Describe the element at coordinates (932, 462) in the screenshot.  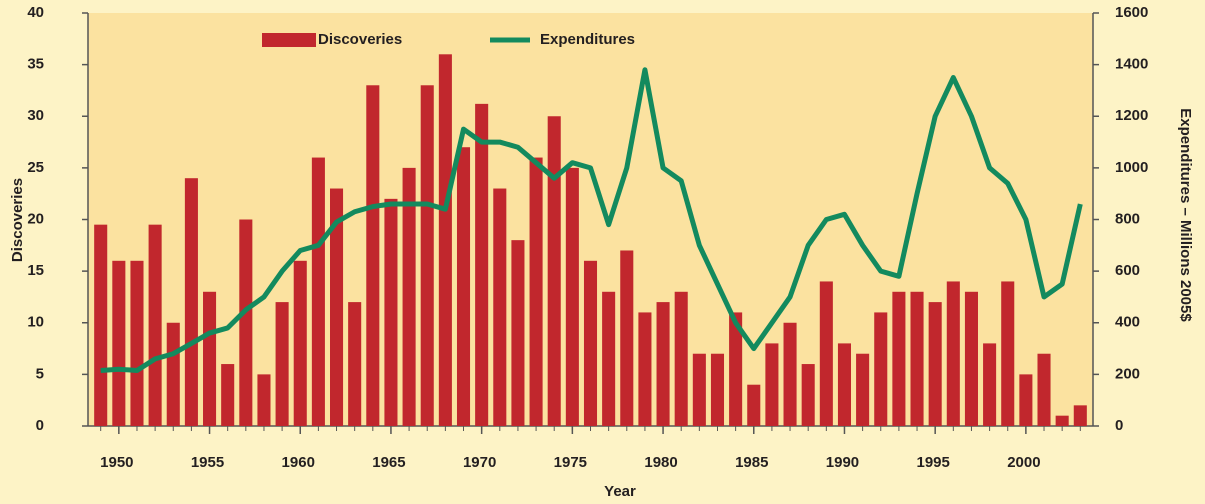
I see `x-tick-label: 1995` at that location.